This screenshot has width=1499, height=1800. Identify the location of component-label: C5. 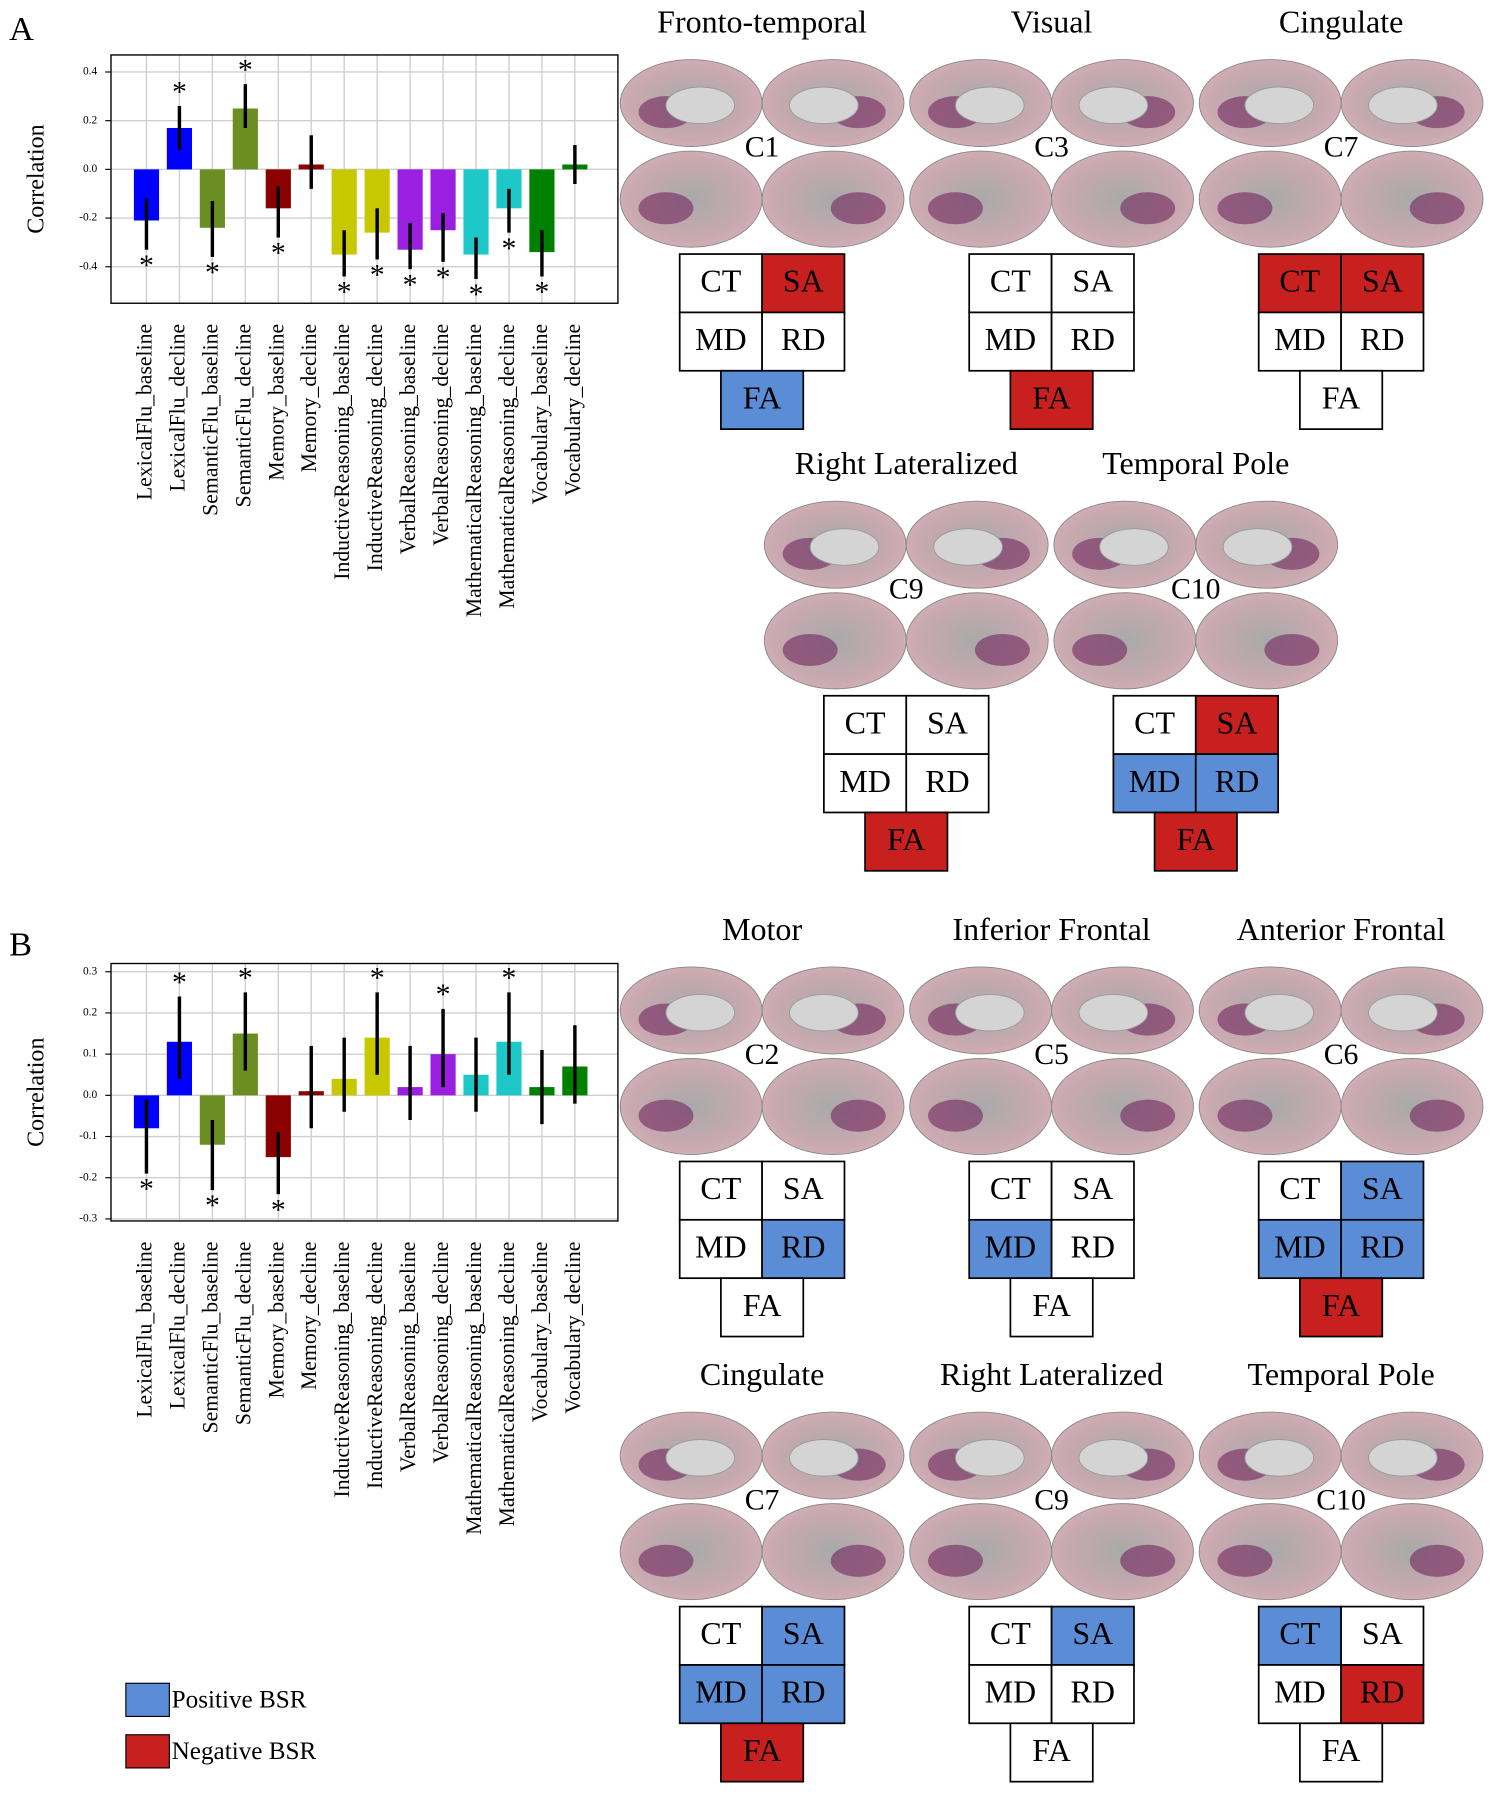
(1051, 1054).